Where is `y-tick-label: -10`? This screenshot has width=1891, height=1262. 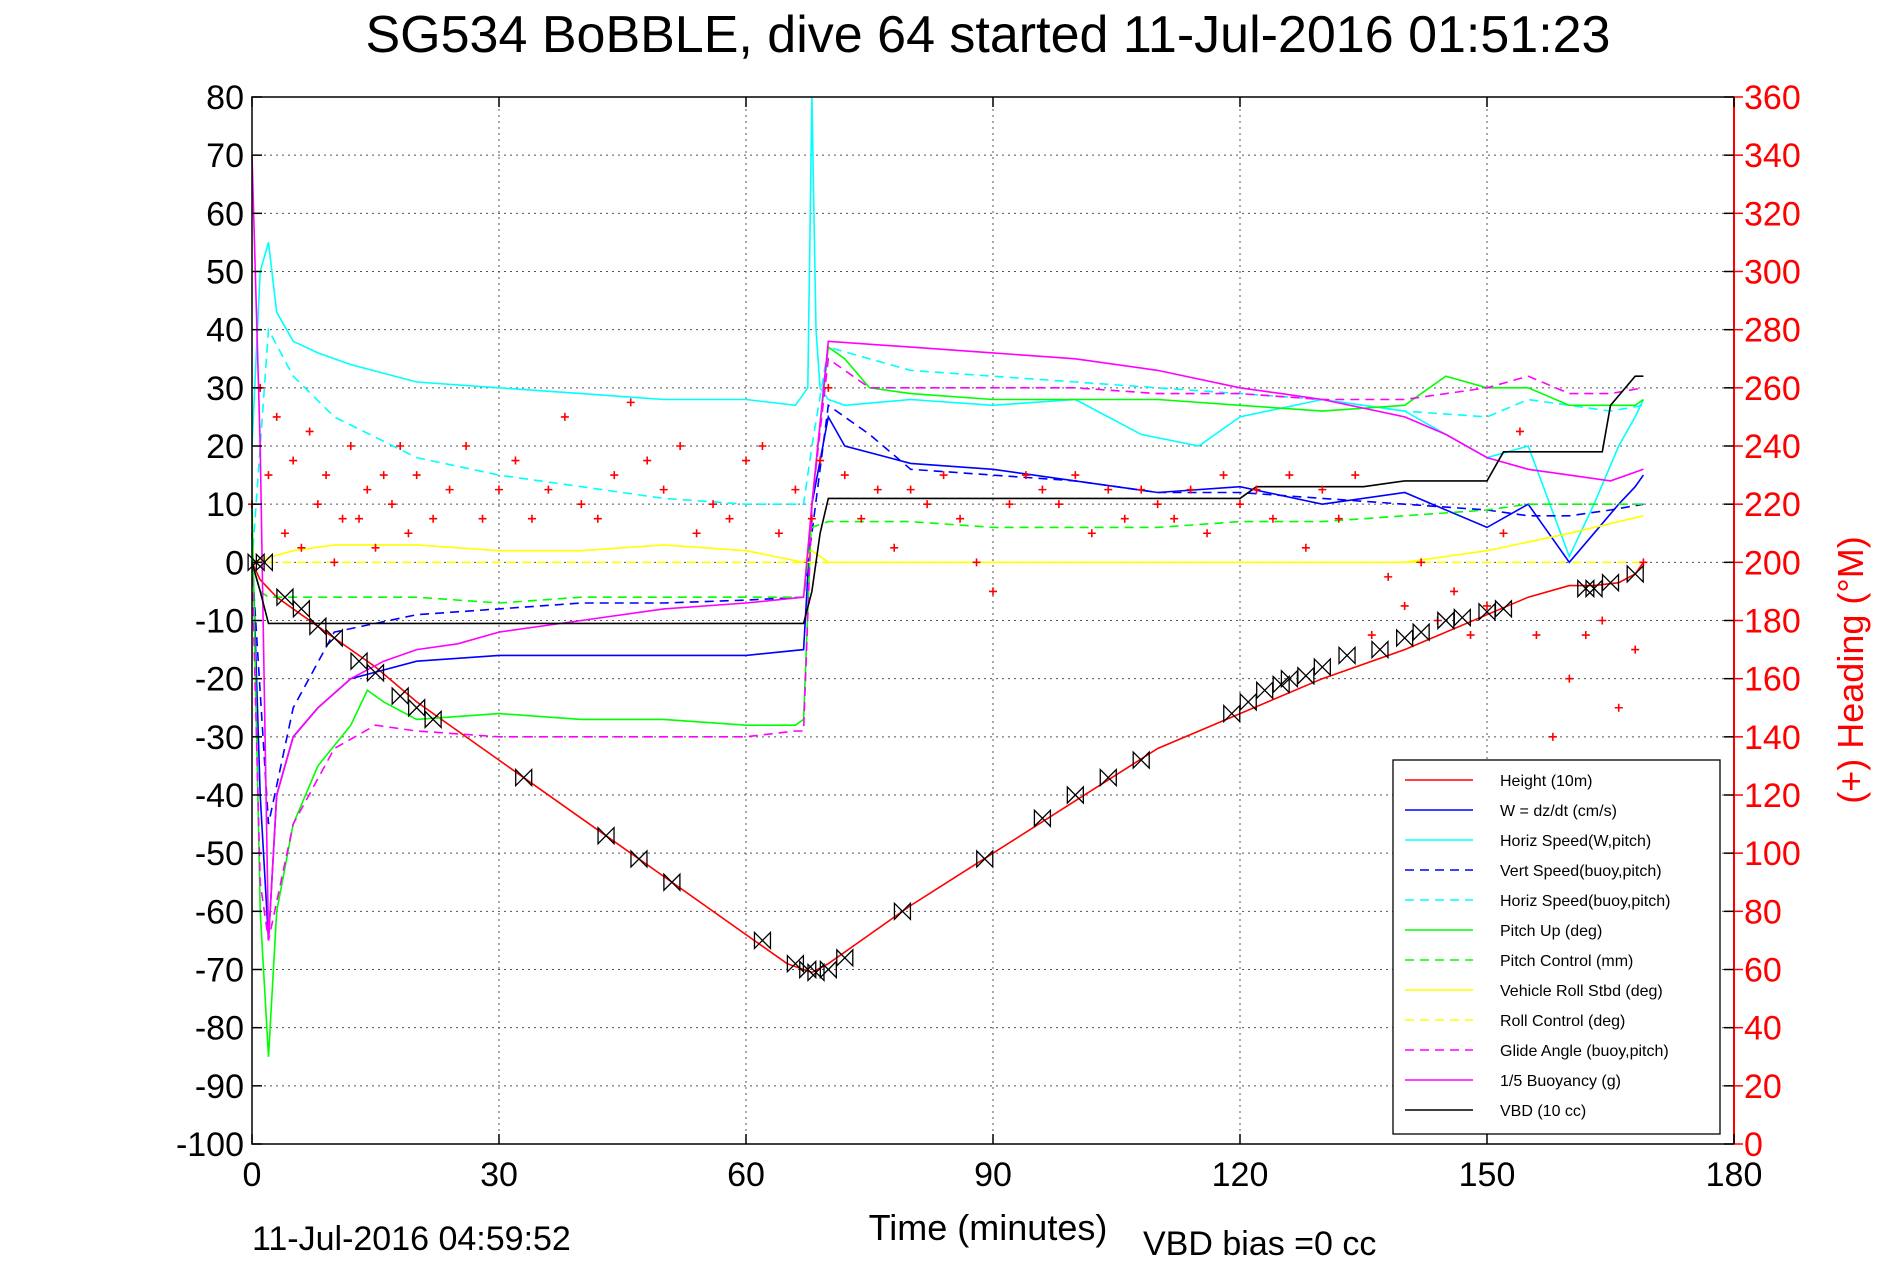
y-tick-label: -10 is located at coordinates (219, 622).